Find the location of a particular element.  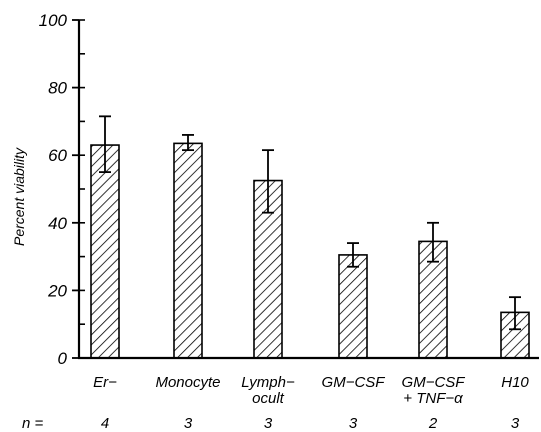

y-axis-label: Percent viability is located at coordinates (19, 196).